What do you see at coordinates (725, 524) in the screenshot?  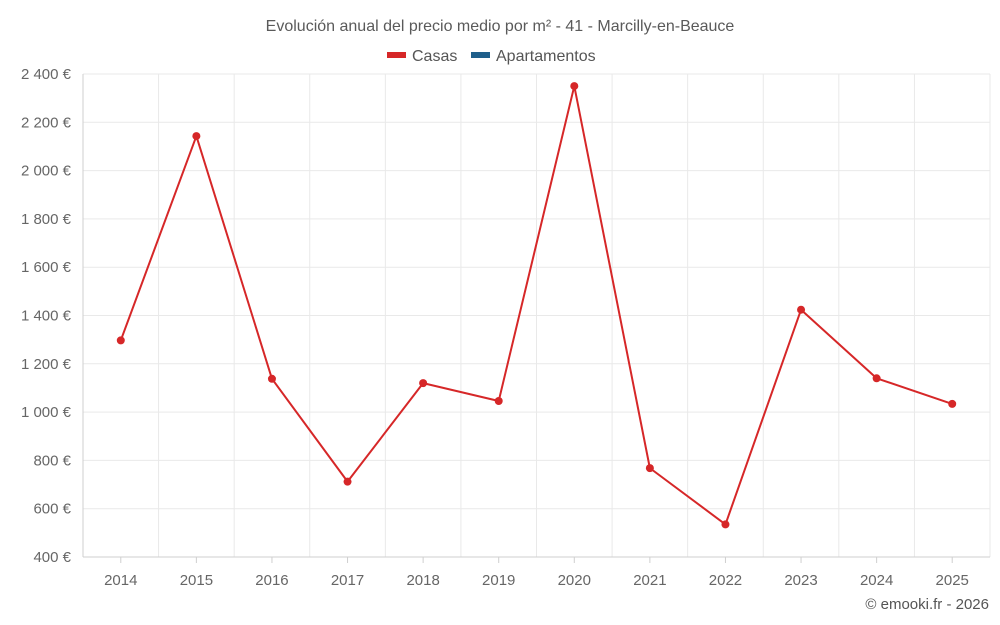 I see `data-point-casas-2022` at bounding box center [725, 524].